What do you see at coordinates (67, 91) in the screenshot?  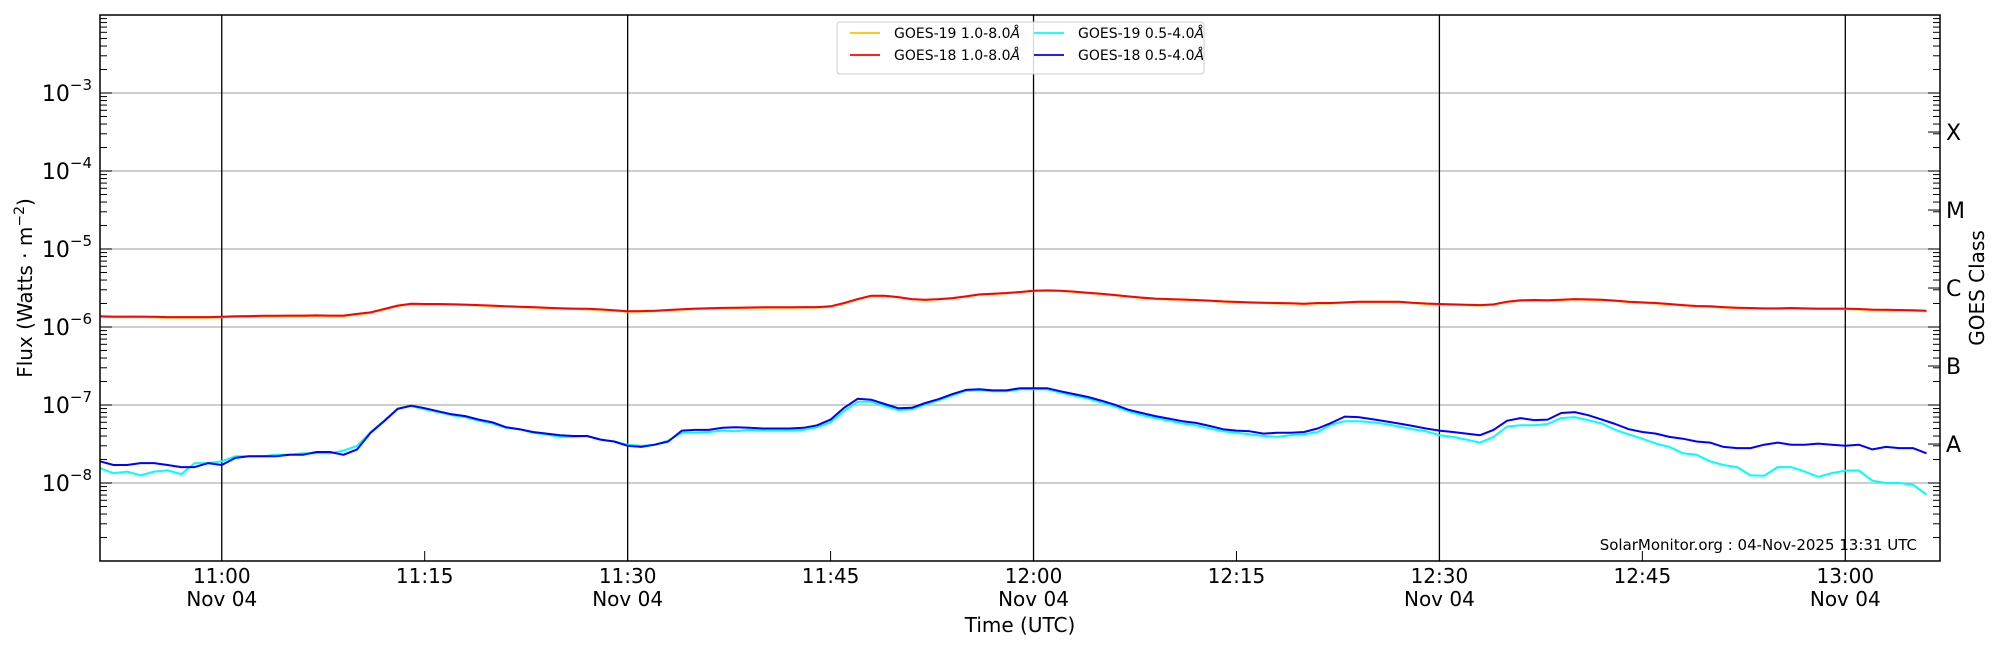 I see `y-tick-label: 10⁻³` at bounding box center [67, 91].